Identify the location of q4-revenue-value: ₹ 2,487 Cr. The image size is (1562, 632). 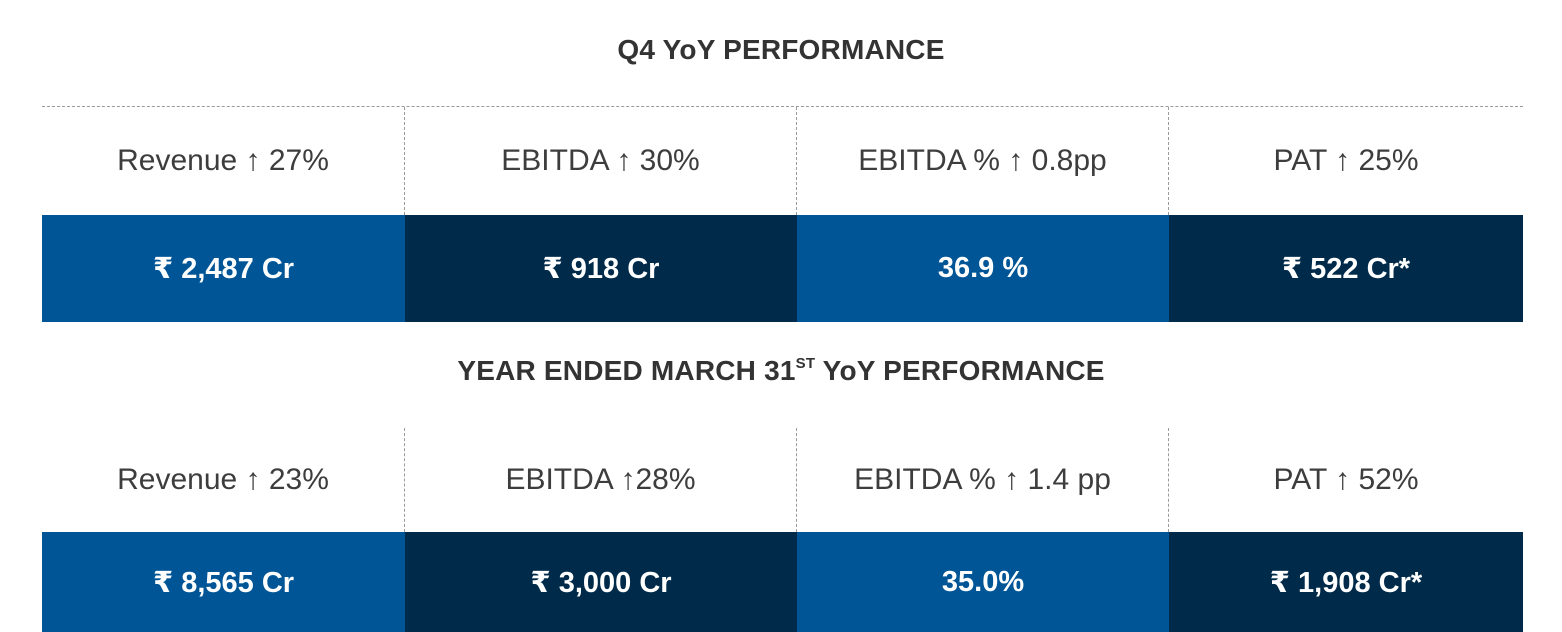
(223, 268).